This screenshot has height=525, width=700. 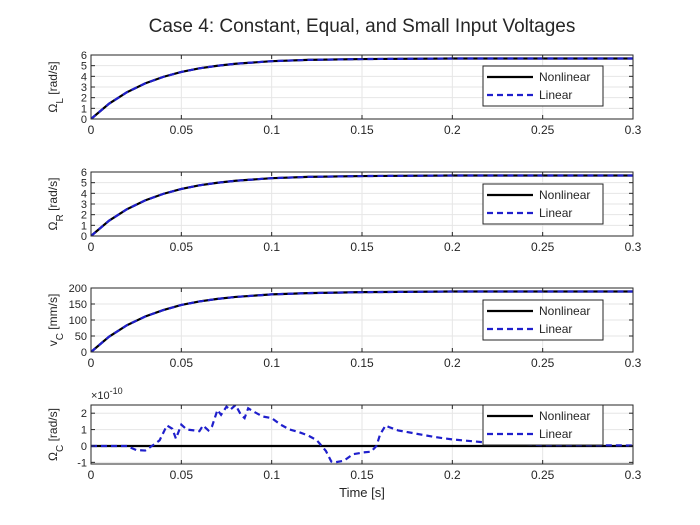 I want to click on x-axis-label: Time [s], so click(x=362, y=492).